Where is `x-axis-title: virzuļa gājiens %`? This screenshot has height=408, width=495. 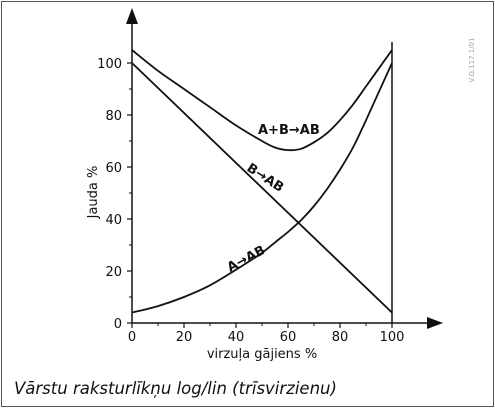 x-axis-title: virzuļa gājiens % is located at coordinates (262, 354).